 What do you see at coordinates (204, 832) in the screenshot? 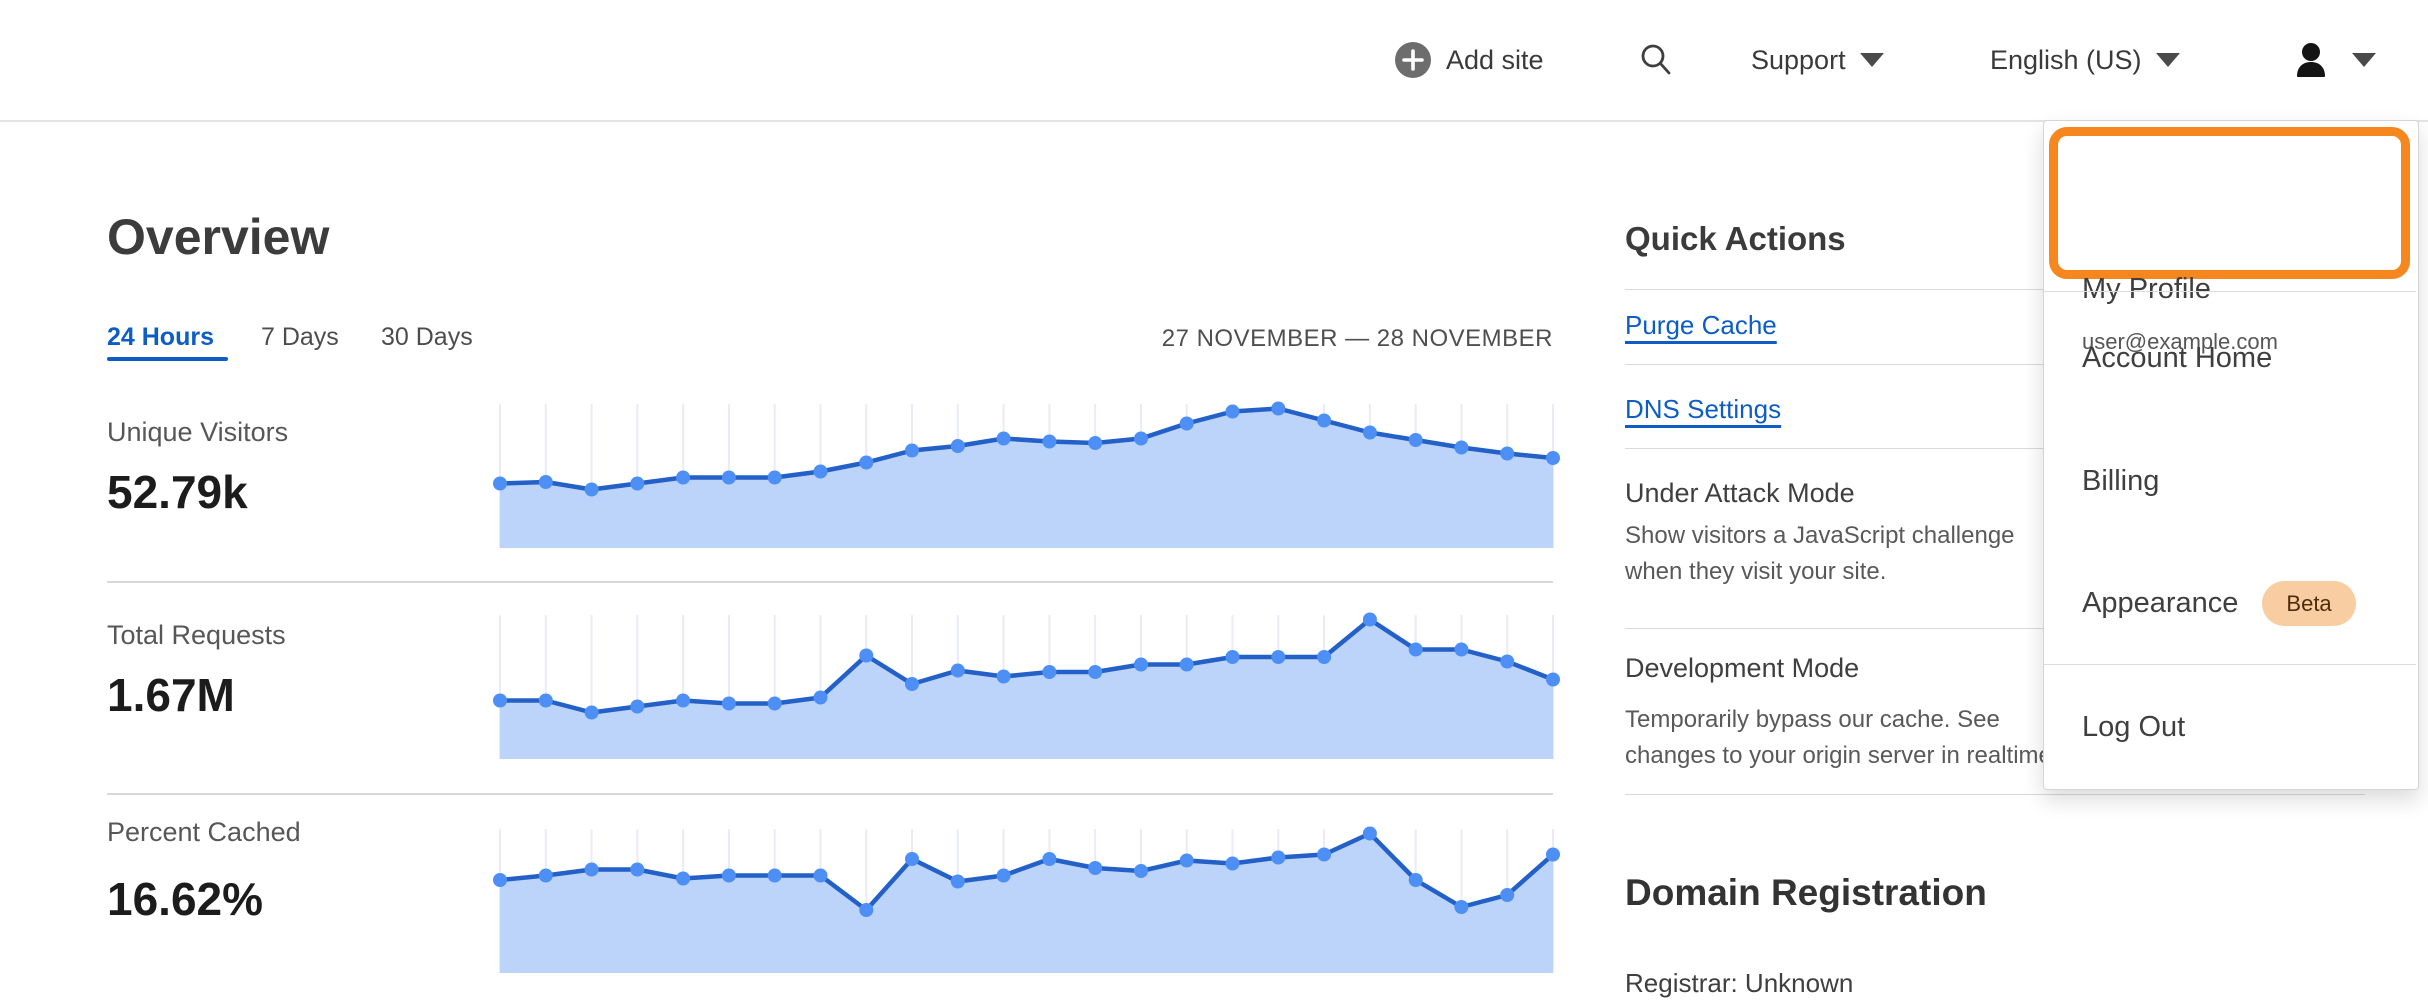
I see `stat-label-percent-cached: Percent Cached` at bounding box center [204, 832].